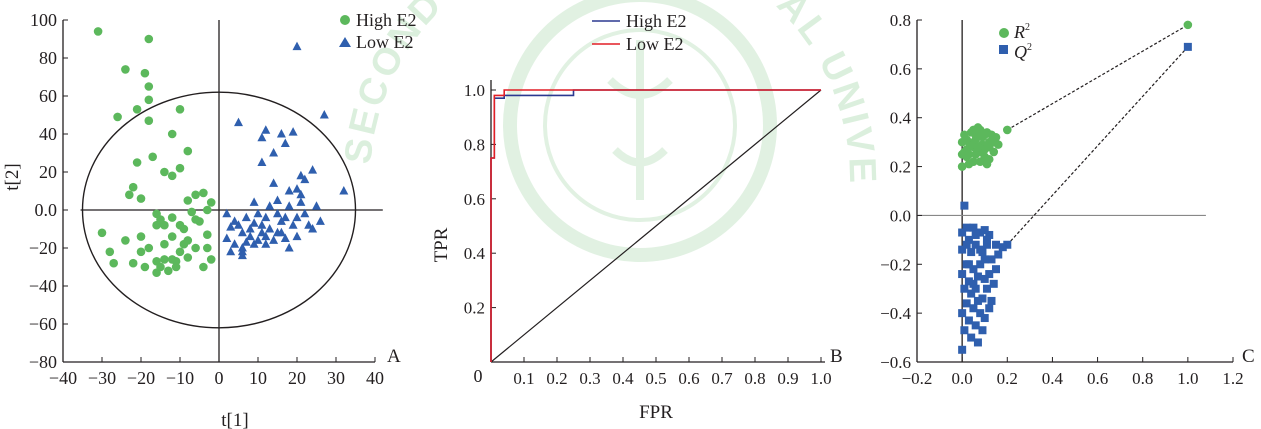  I want to click on panel-c-x-tick-label: 0.6, so click(1097, 378).